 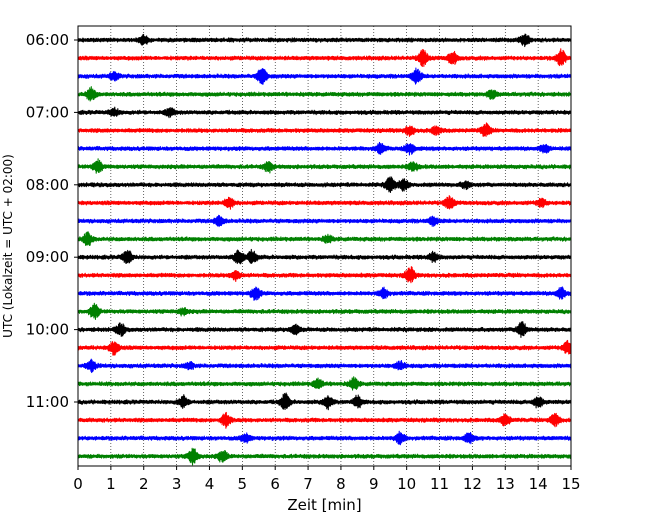 What do you see at coordinates (327, 479) in the screenshot?
I see `x-axis-ticks: 0 1 2 3 4 5 6 7 8 9 10 11 12 13 14 15` at bounding box center [327, 479].